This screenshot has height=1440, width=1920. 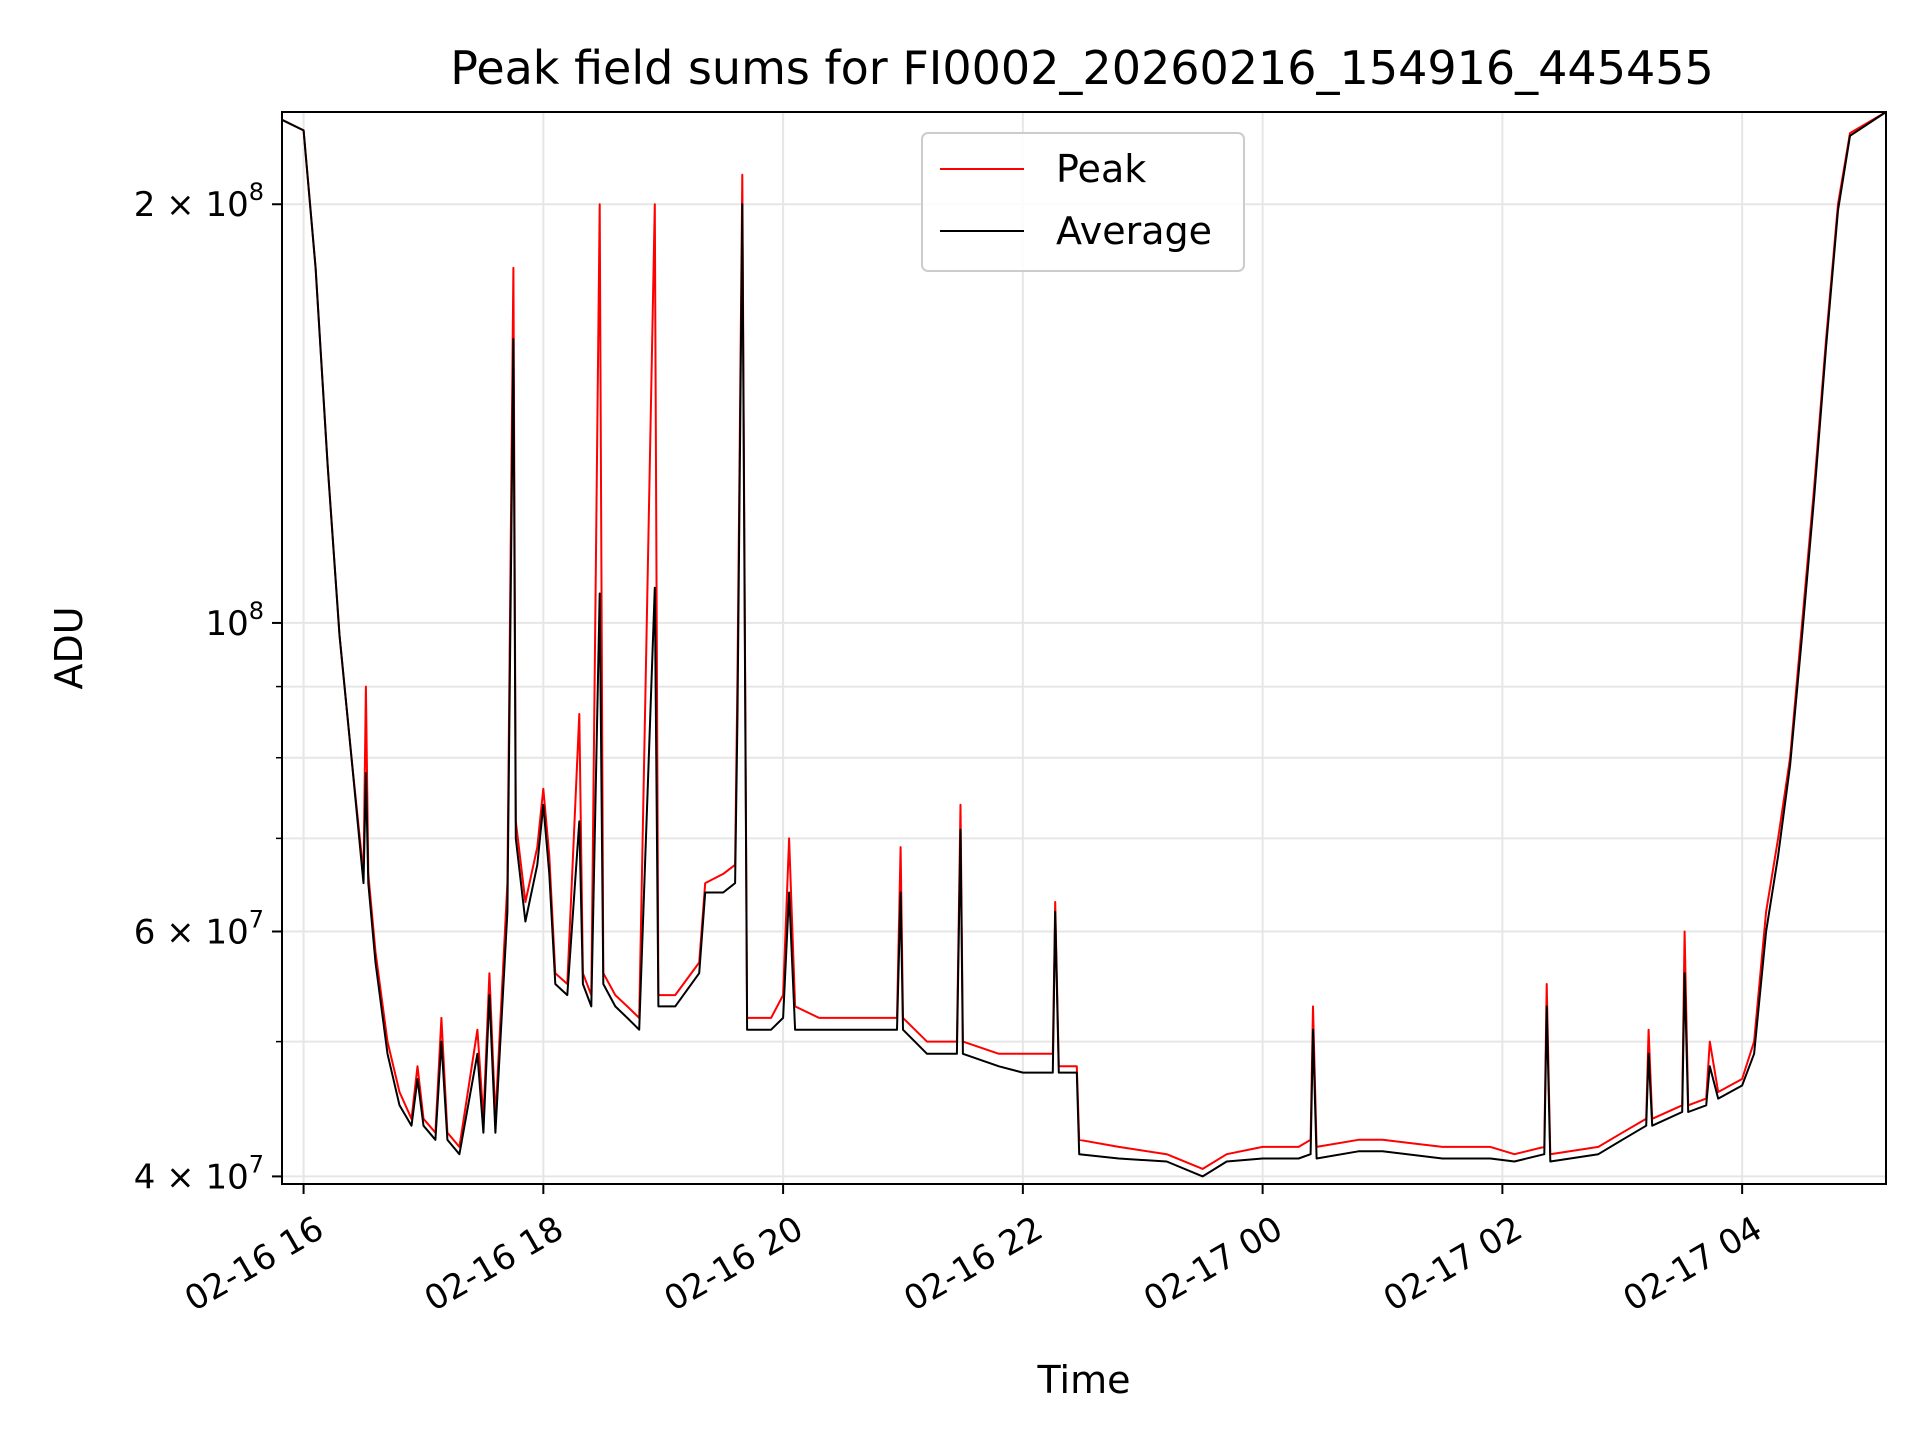 I want to click on legend-box, so click(x=1083, y=202).